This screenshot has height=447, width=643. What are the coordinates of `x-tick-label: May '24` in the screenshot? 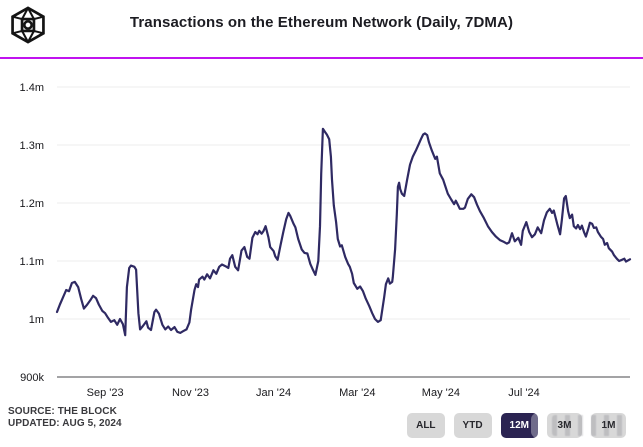 It's located at (441, 393).